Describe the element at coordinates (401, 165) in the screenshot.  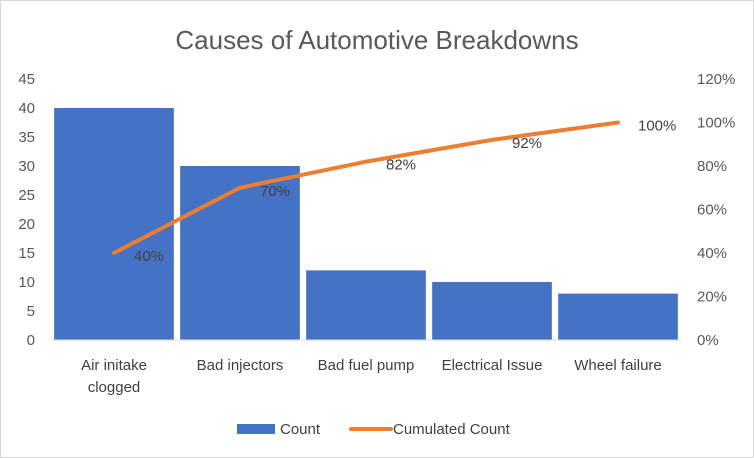
I see `data-label: 82%` at that location.